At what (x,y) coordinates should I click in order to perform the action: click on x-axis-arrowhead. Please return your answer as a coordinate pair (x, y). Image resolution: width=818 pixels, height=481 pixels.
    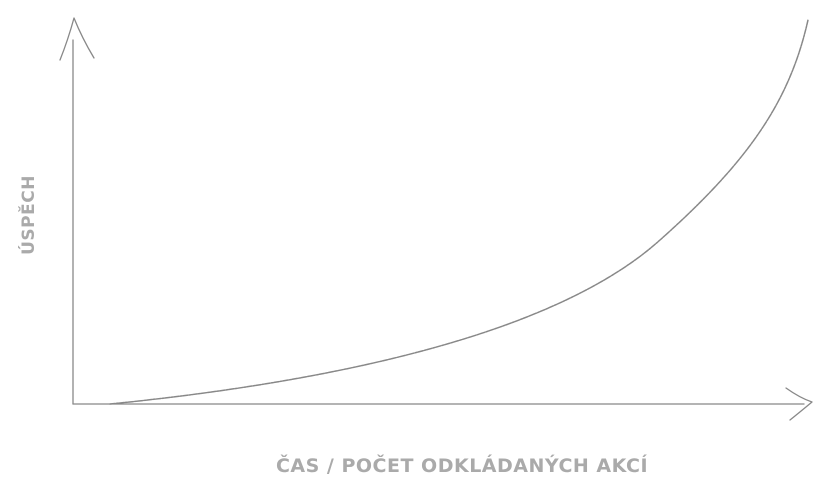
    Looking at the image, I should click on (799, 404).